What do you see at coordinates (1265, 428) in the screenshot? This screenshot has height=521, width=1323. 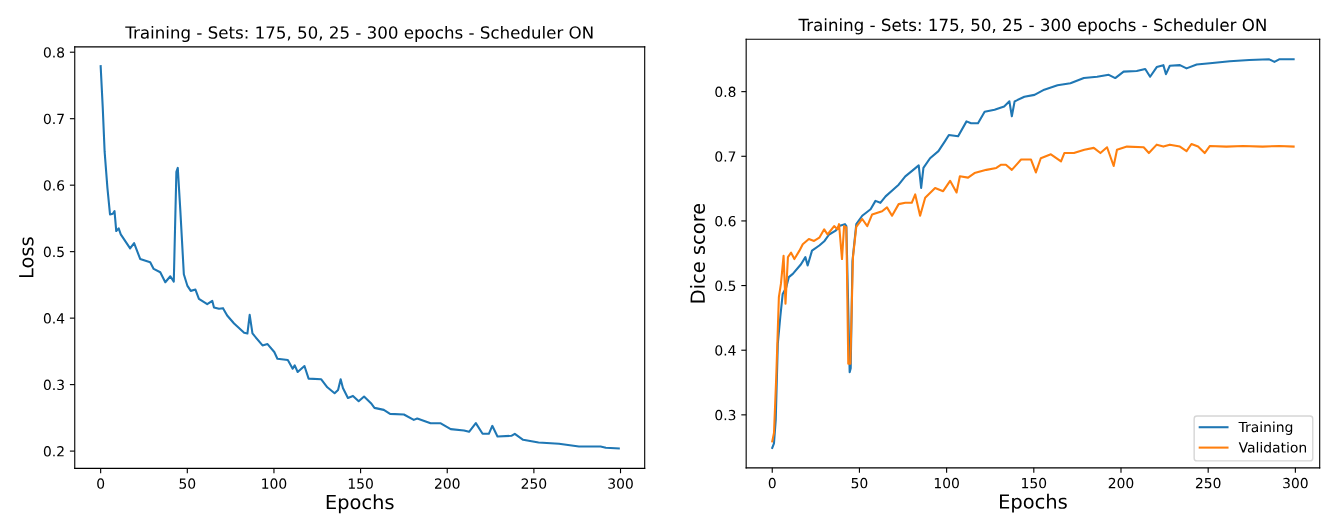 I see `legend-label: Training` at bounding box center [1265, 428].